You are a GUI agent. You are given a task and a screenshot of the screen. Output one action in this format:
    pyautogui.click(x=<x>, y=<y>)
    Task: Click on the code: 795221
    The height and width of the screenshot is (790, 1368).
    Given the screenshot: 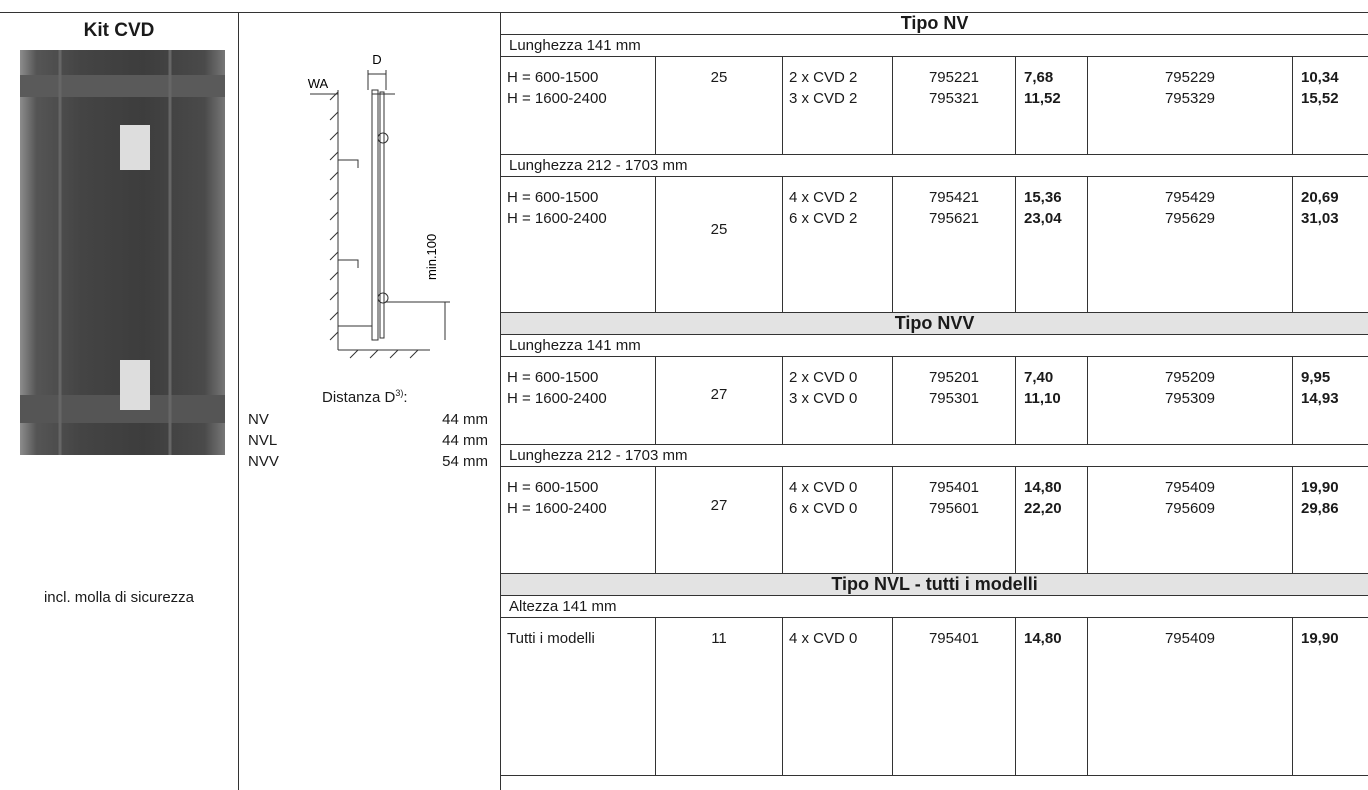 What is the action you would take?
    pyautogui.click(x=954, y=77)
    